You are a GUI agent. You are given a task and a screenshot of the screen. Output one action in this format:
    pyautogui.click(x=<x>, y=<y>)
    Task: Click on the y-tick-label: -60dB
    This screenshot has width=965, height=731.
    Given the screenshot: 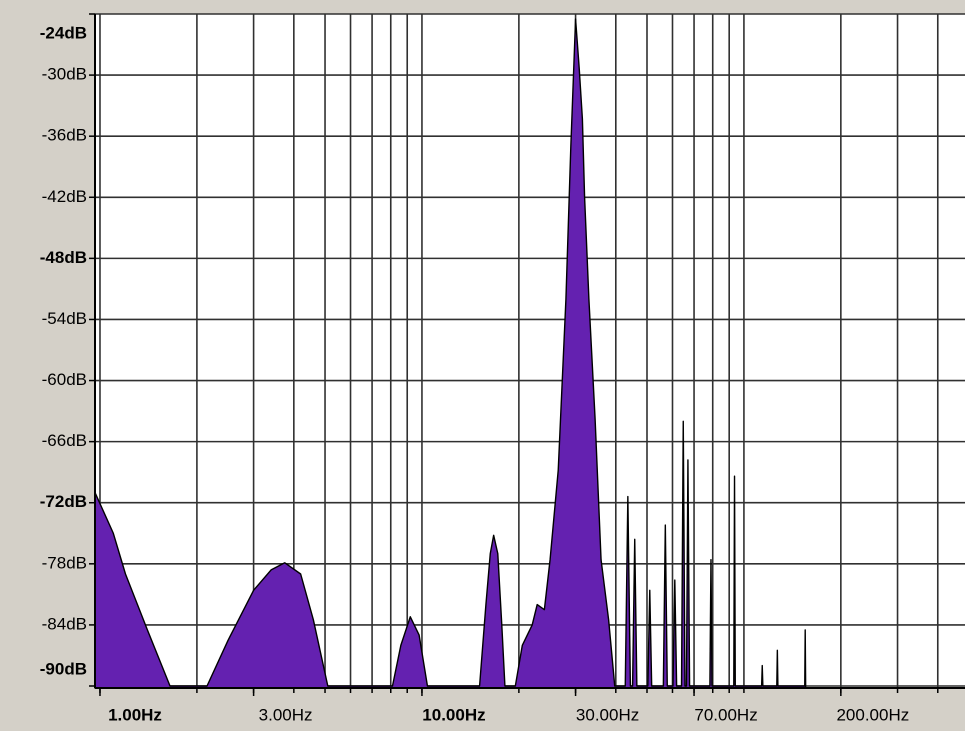 What is the action you would take?
    pyautogui.click(x=64, y=379)
    